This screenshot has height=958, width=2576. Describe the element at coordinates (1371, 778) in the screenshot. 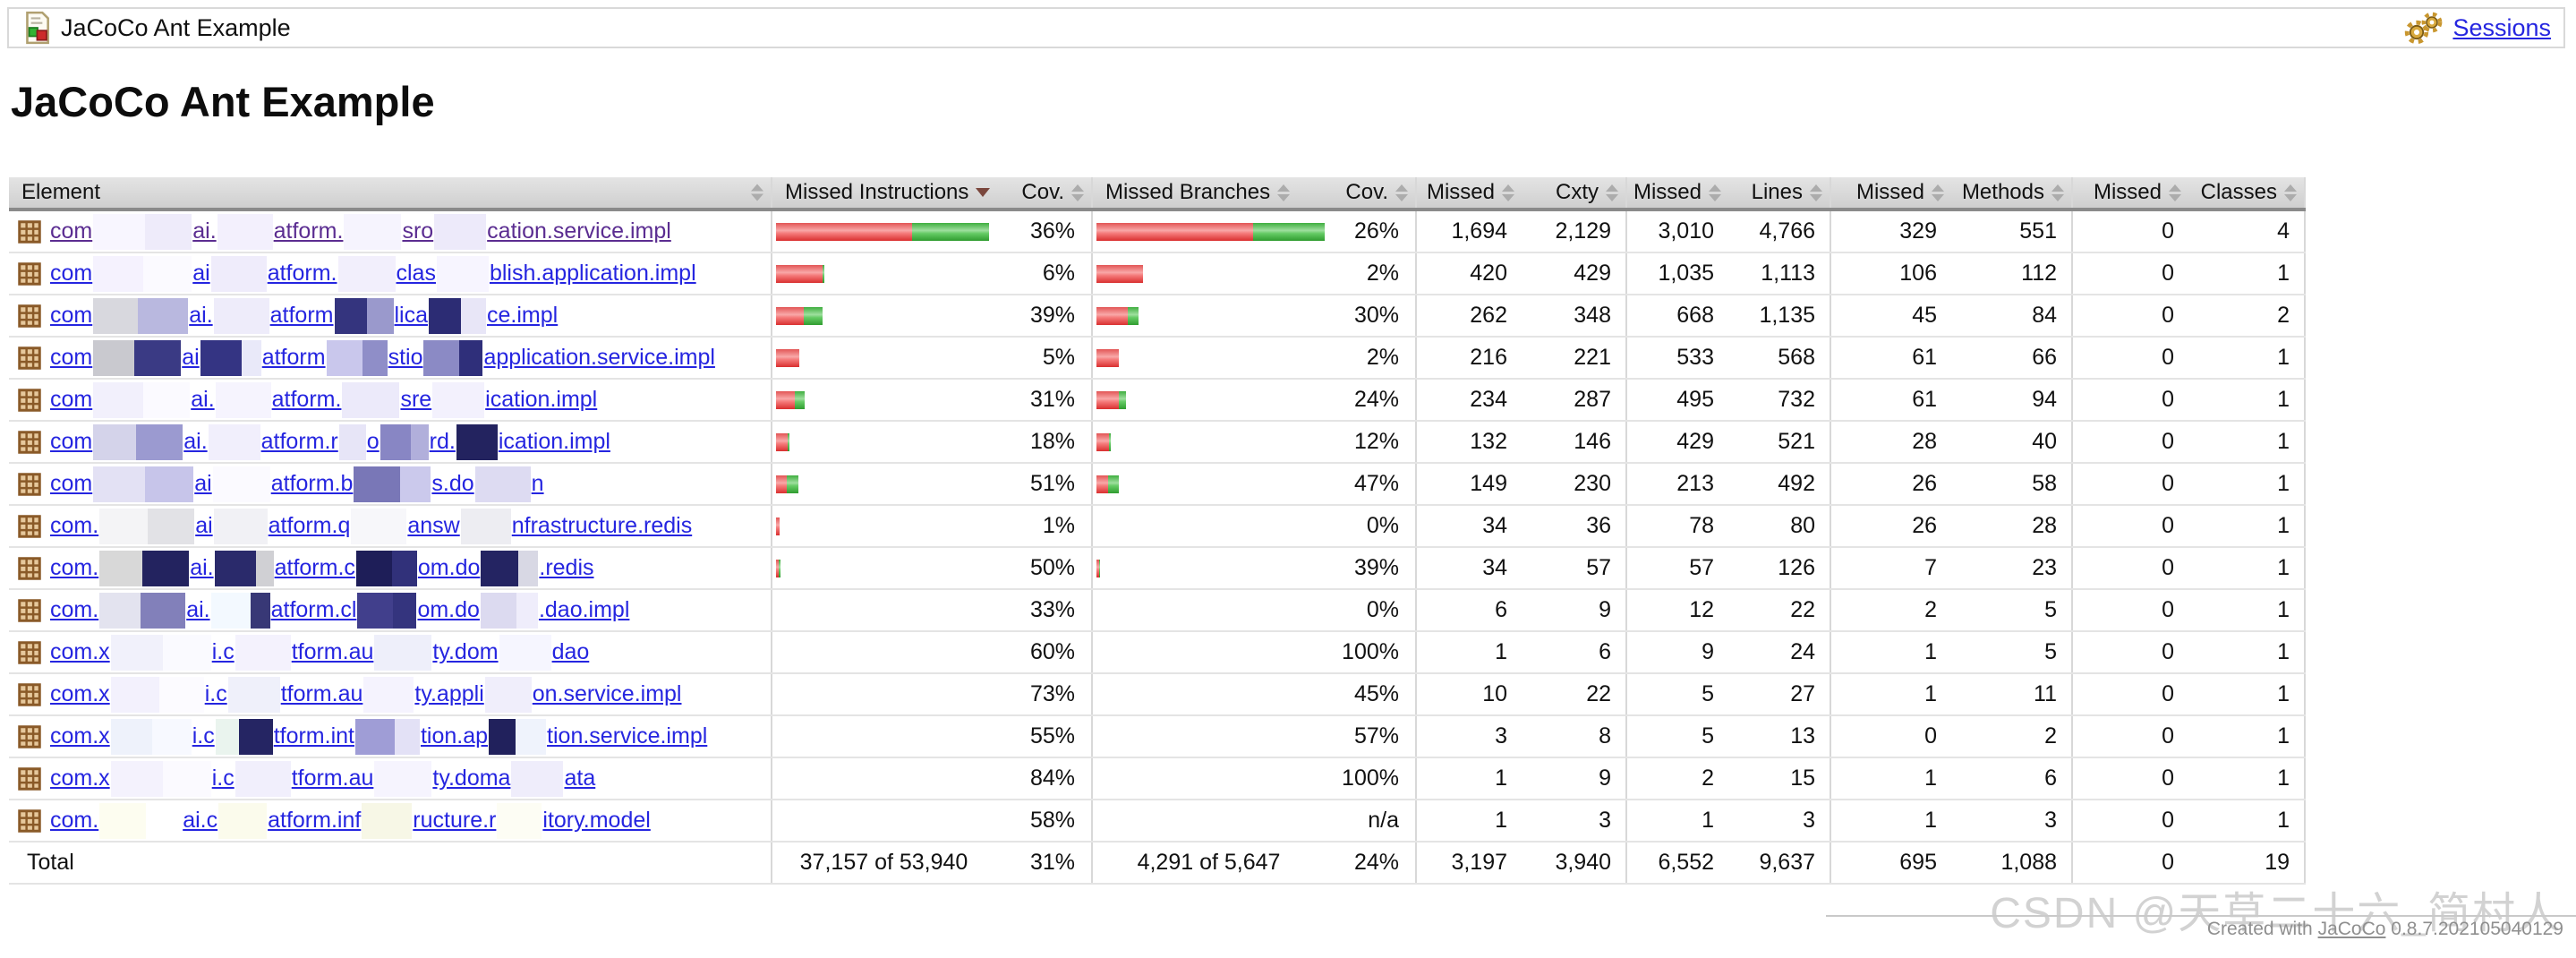

I see `branch-coverage-pct: 100%` at that location.